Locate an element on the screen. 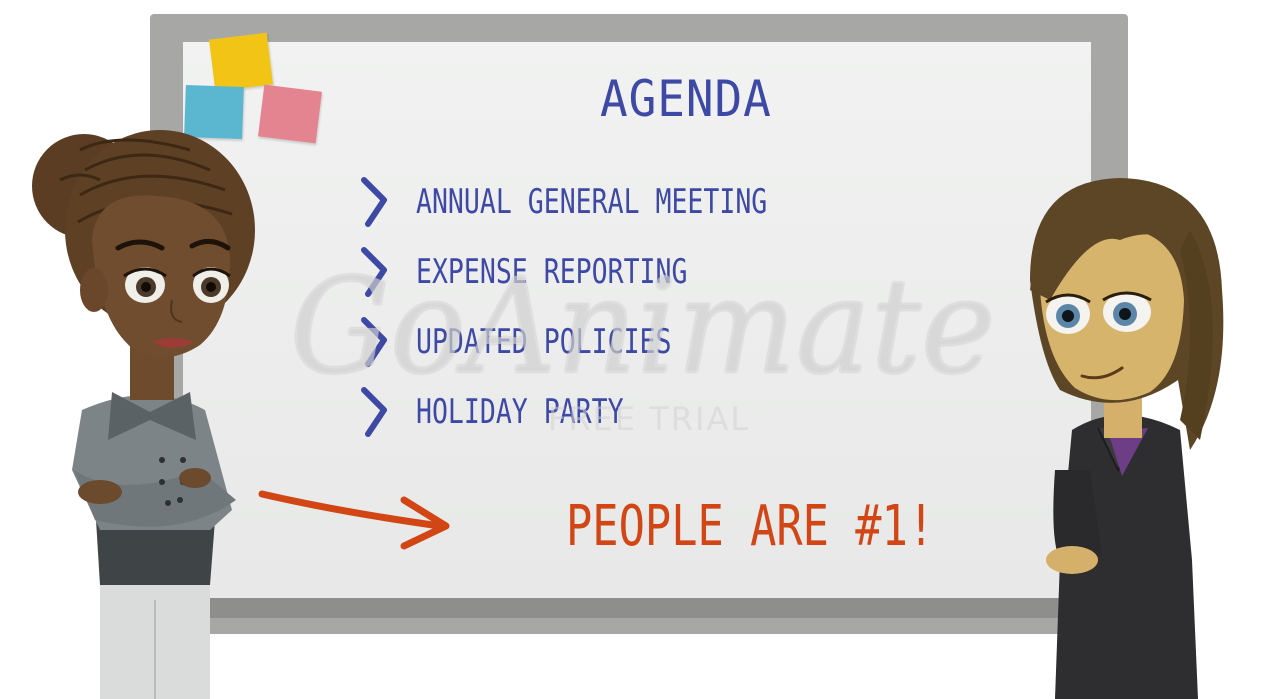 The width and height of the screenshot is (1287, 699). agenda-item-label: EXPENSE REPORTING is located at coordinates (552, 272).